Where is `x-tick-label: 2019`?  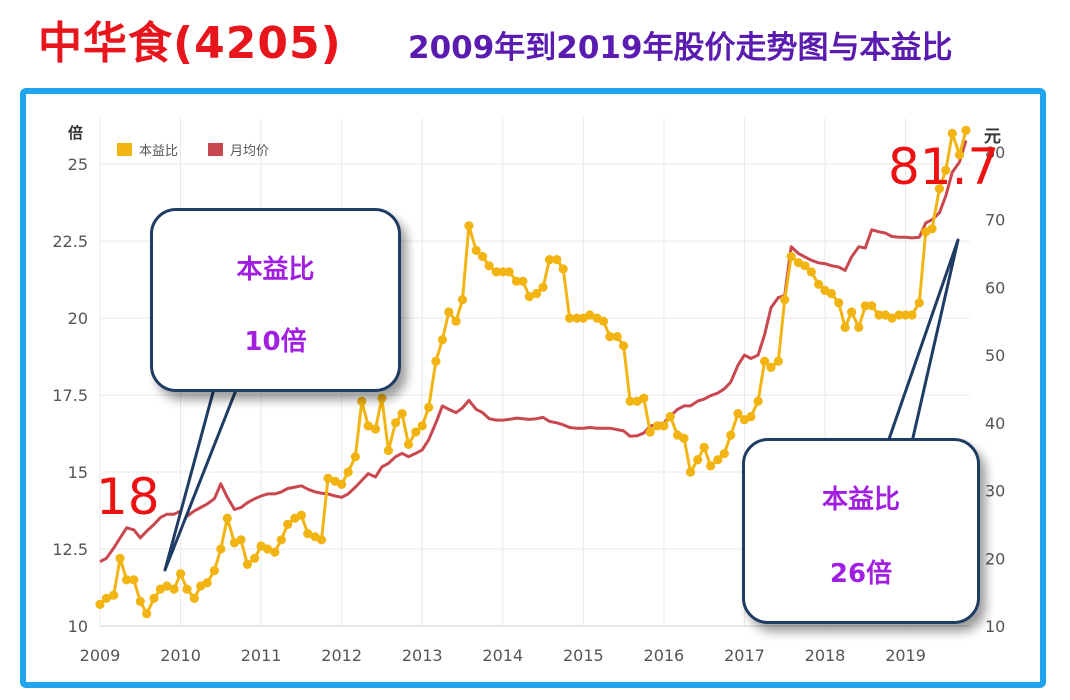 x-tick-label: 2019 is located at coordinates (905, 655).